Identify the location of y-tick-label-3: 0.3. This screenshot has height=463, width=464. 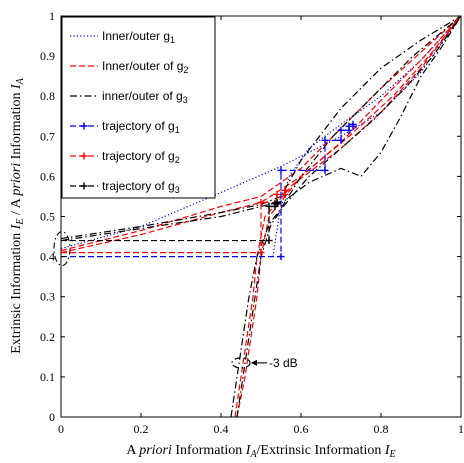
(47, 297).